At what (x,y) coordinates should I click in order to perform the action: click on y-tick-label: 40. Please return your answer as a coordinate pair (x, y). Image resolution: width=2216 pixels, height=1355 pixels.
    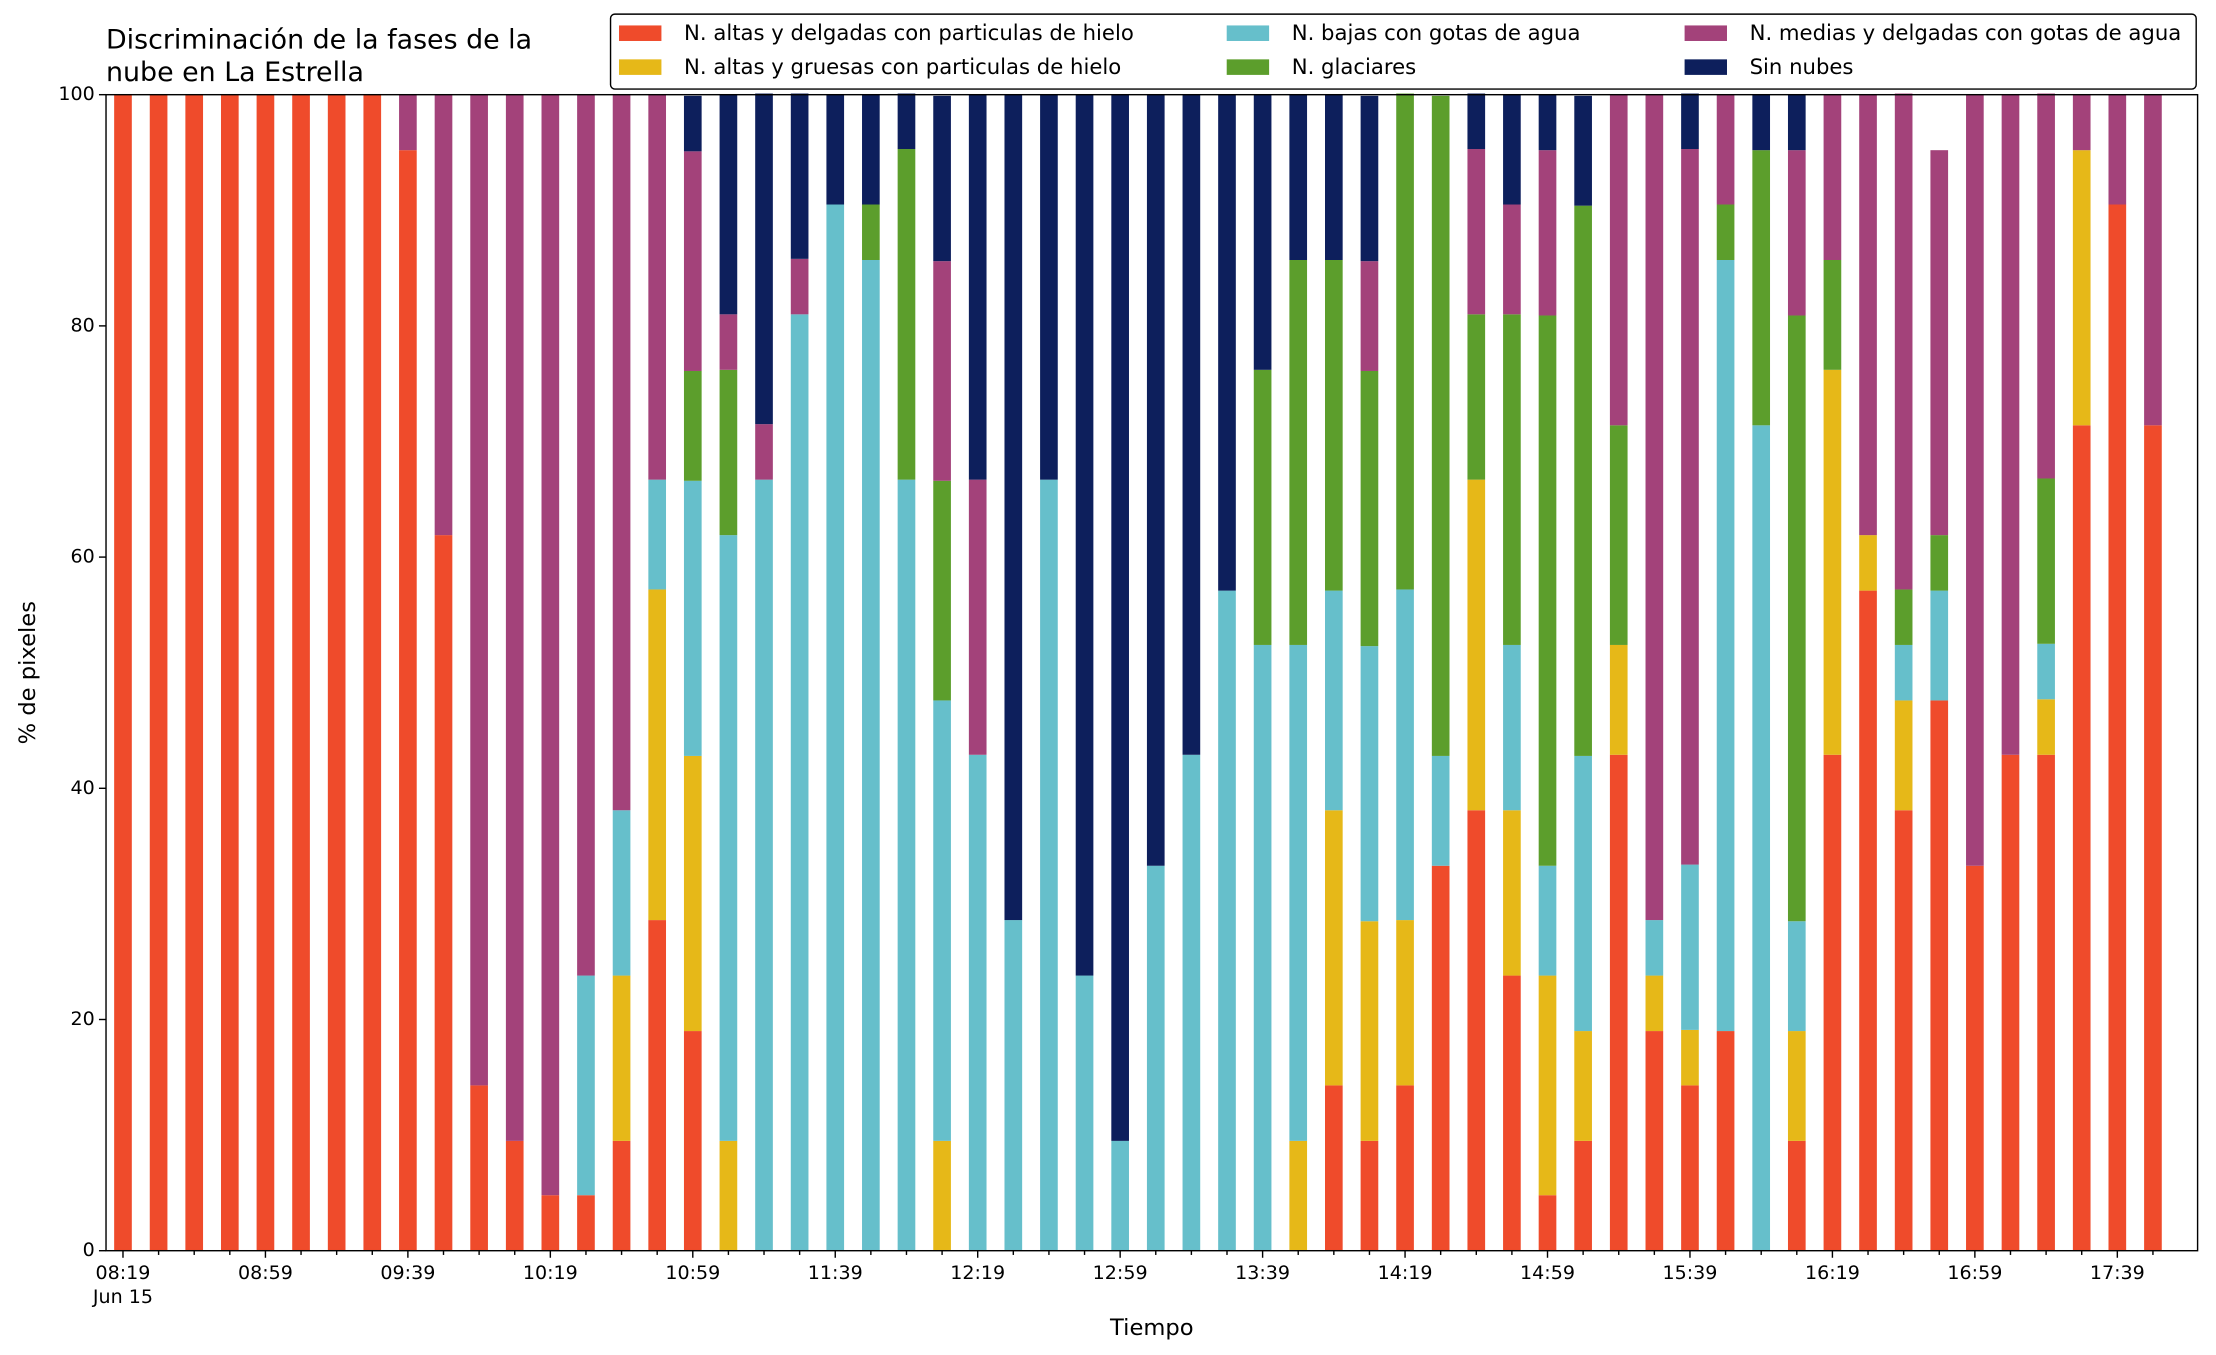
    Looking at the image, I should click on (82, 788).